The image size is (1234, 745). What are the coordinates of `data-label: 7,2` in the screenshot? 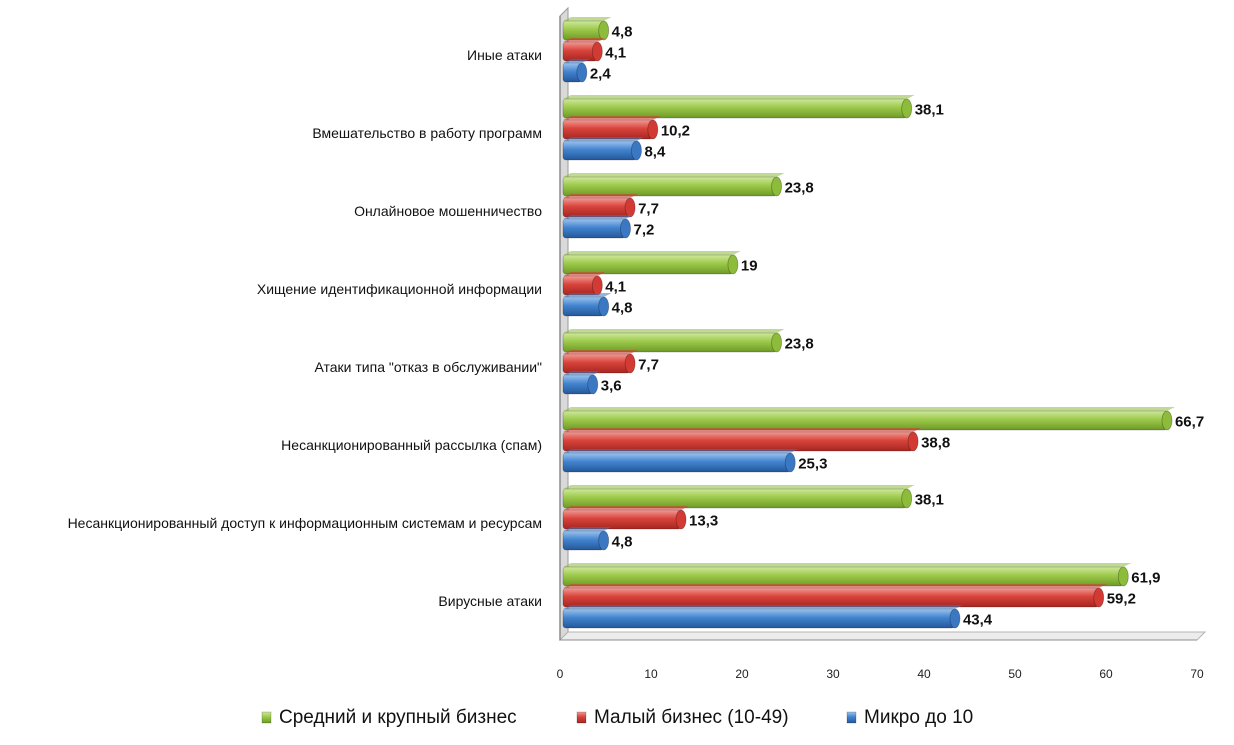 It's located at (644, 230).